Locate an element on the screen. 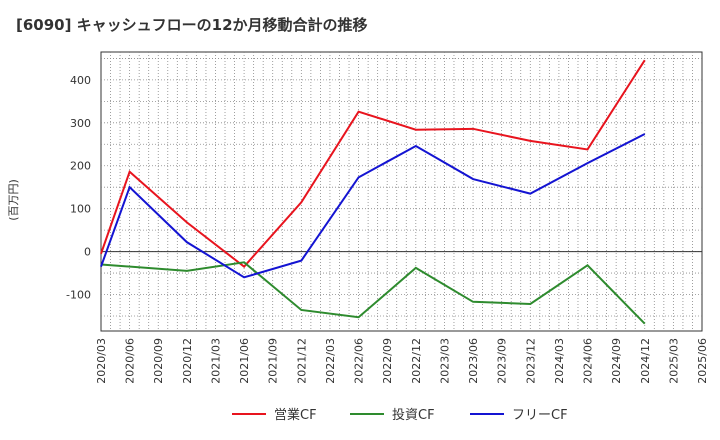  x-tick-label: 2020/03 is located at coordinates (101, 361).